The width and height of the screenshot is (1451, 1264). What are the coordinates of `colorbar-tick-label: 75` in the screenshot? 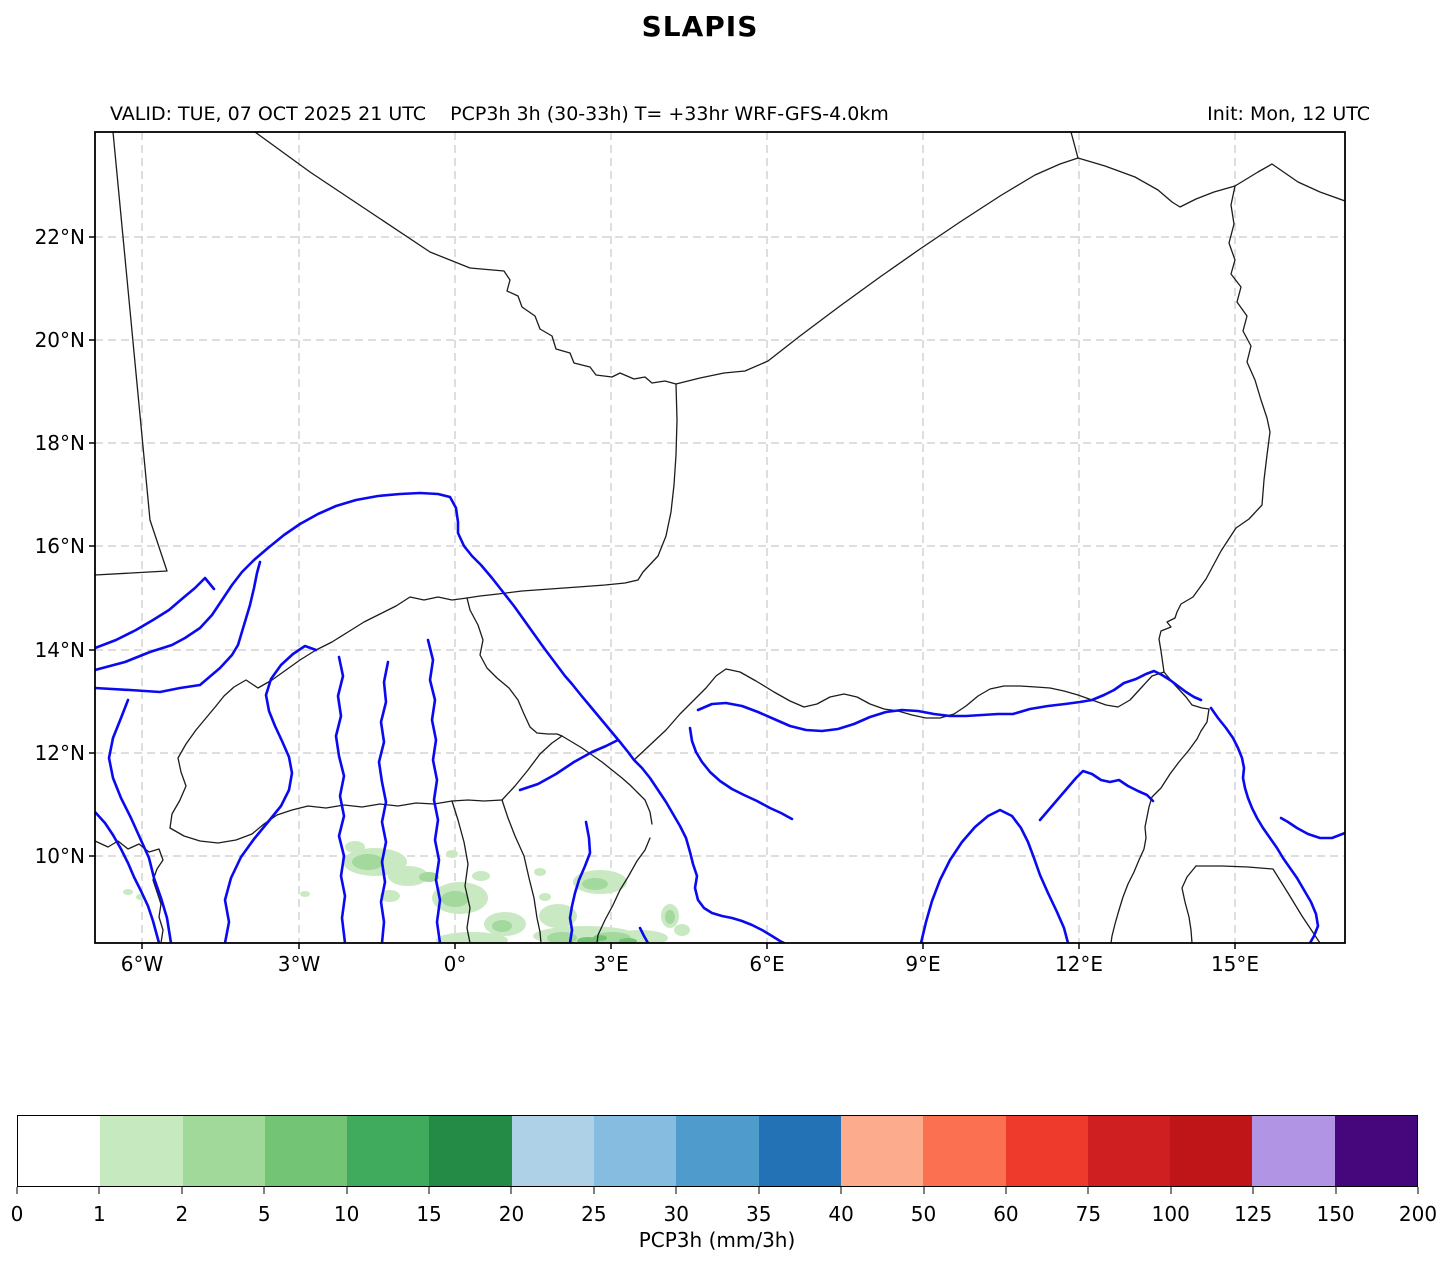 It's located at (1088, 1214).